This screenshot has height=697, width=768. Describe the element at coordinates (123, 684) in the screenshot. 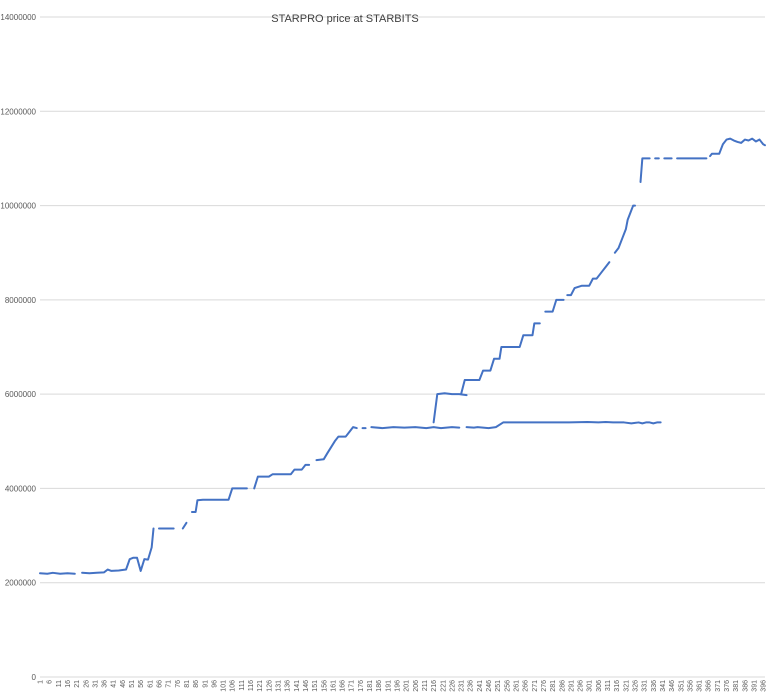

I see `x-tick-label: 46` at that location.